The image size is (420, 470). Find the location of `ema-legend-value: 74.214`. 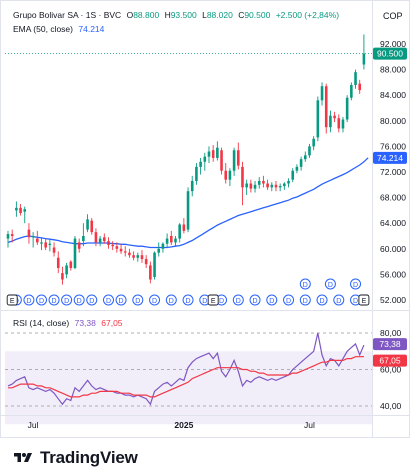

ema-legend-value: 74.214 is located at coordinates (91, 29).